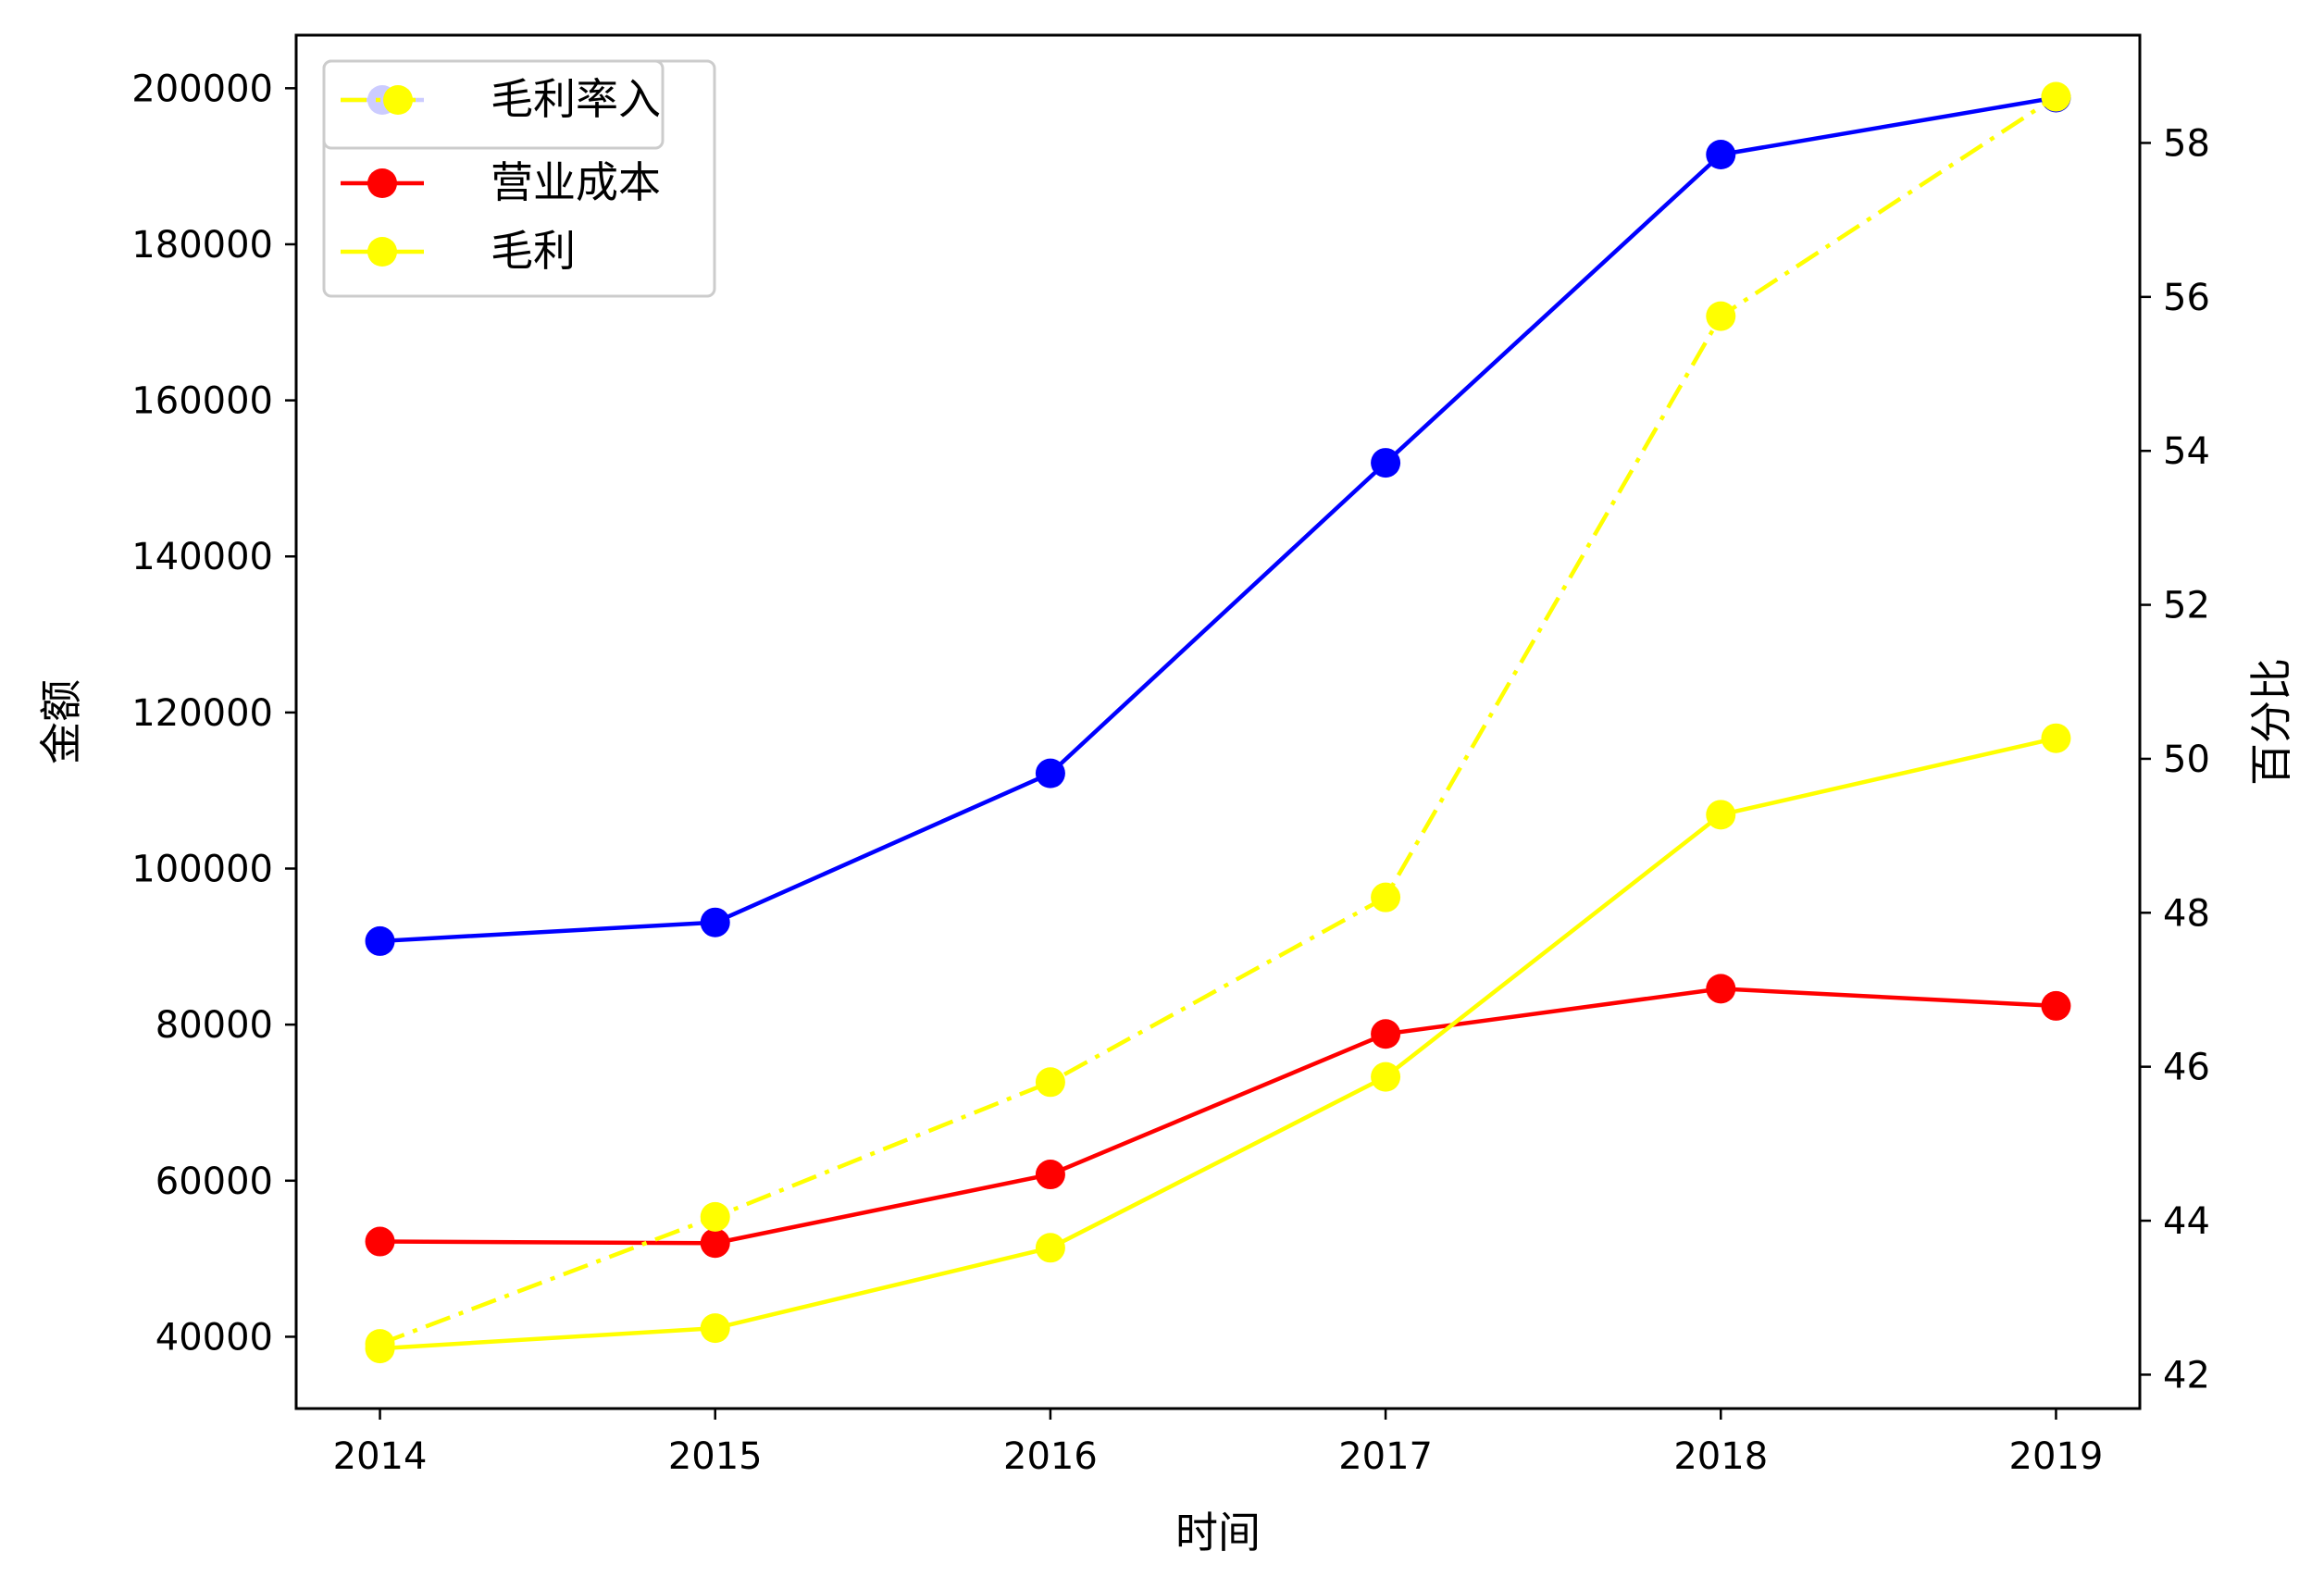 Image resolution: width=2324 pixels, height=1589 pixels. Describe the element at coordinates (1050, 773) in the screenshot. I see `data-point-0-2016` at that location.